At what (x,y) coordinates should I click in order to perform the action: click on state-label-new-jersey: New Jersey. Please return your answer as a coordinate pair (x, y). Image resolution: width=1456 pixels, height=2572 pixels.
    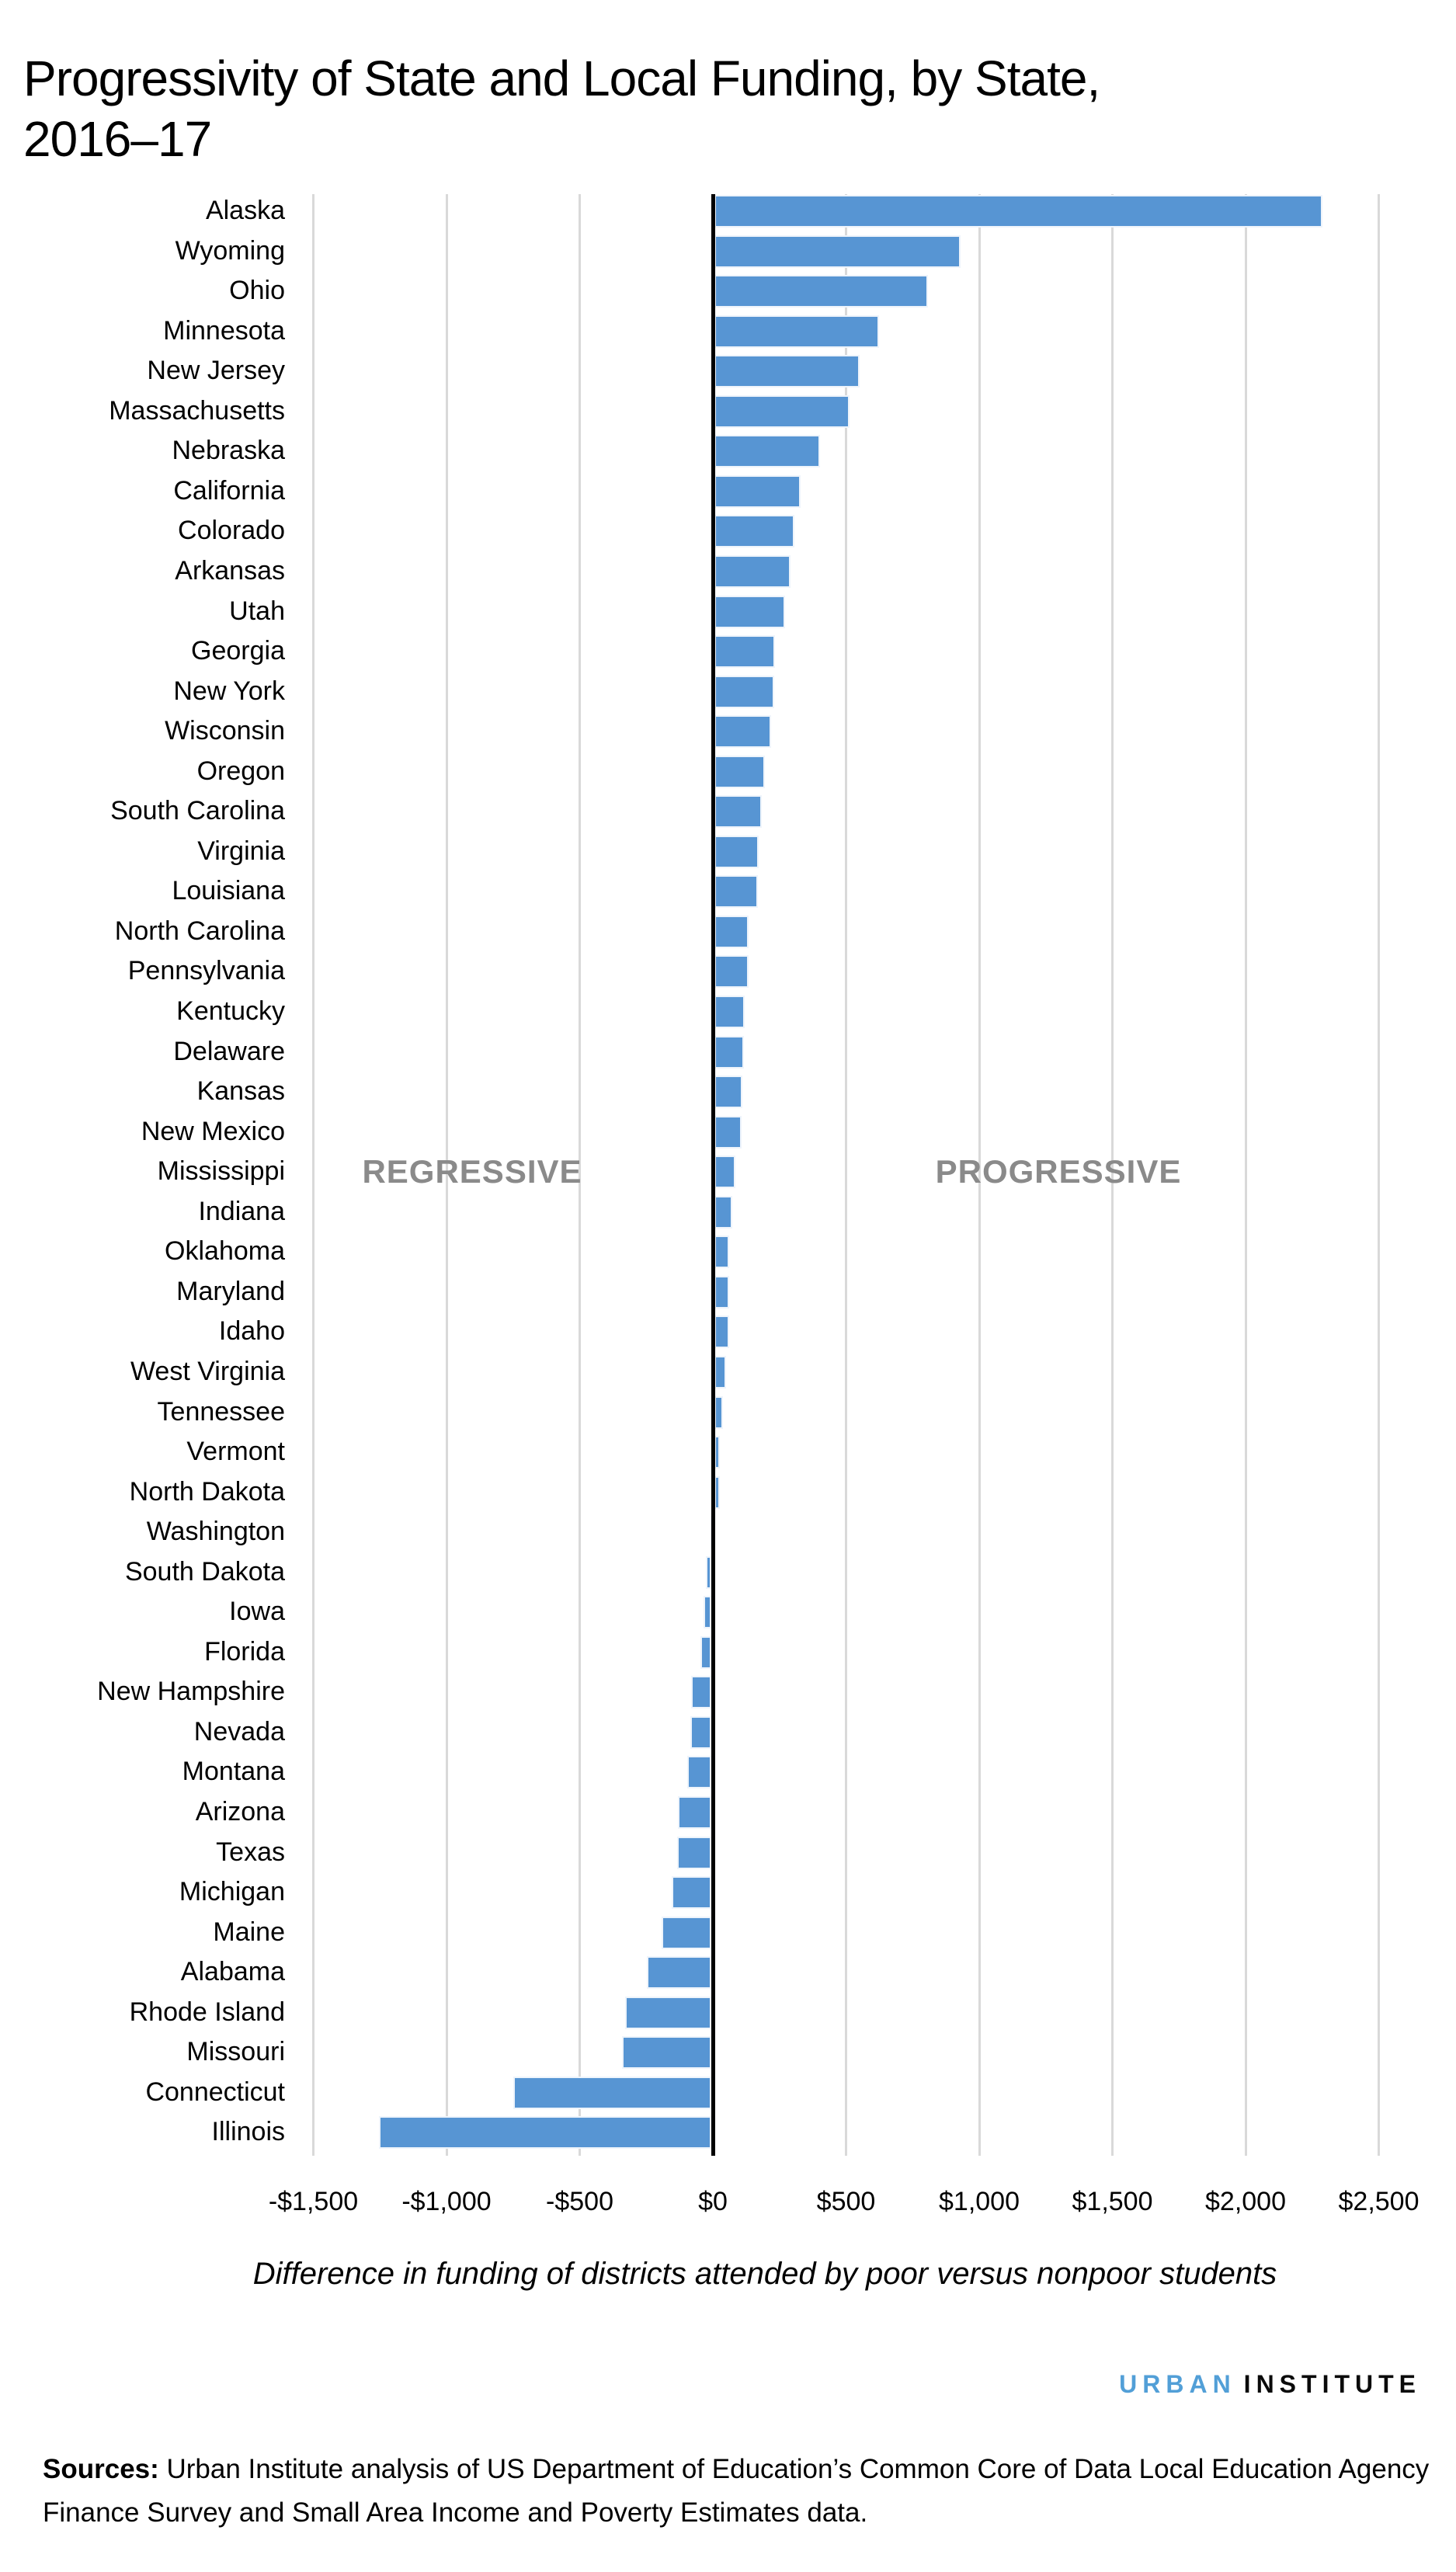
    Looking at the image, I should click on (216, 371).